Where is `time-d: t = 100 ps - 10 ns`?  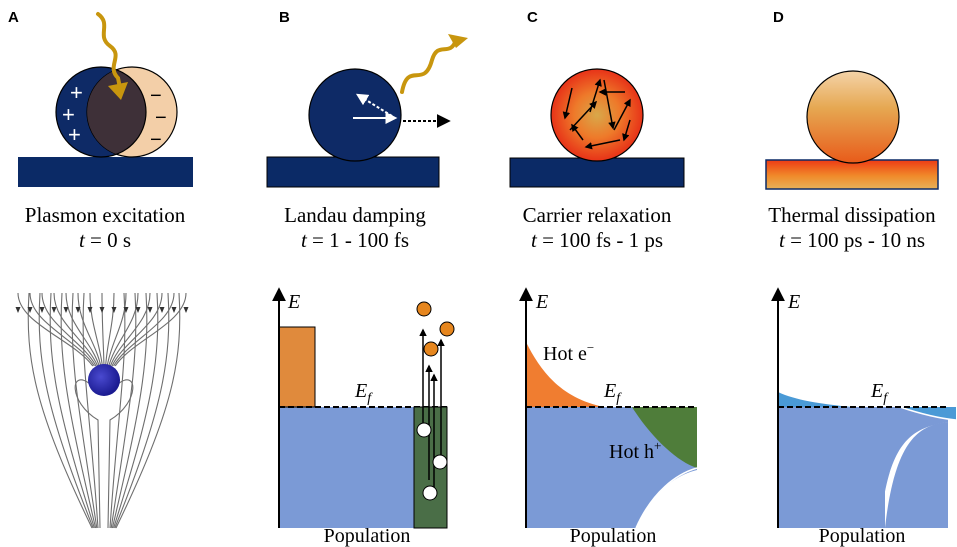
time-d: t = 100 ps - 10 ns is located at coordinates (852, 240).